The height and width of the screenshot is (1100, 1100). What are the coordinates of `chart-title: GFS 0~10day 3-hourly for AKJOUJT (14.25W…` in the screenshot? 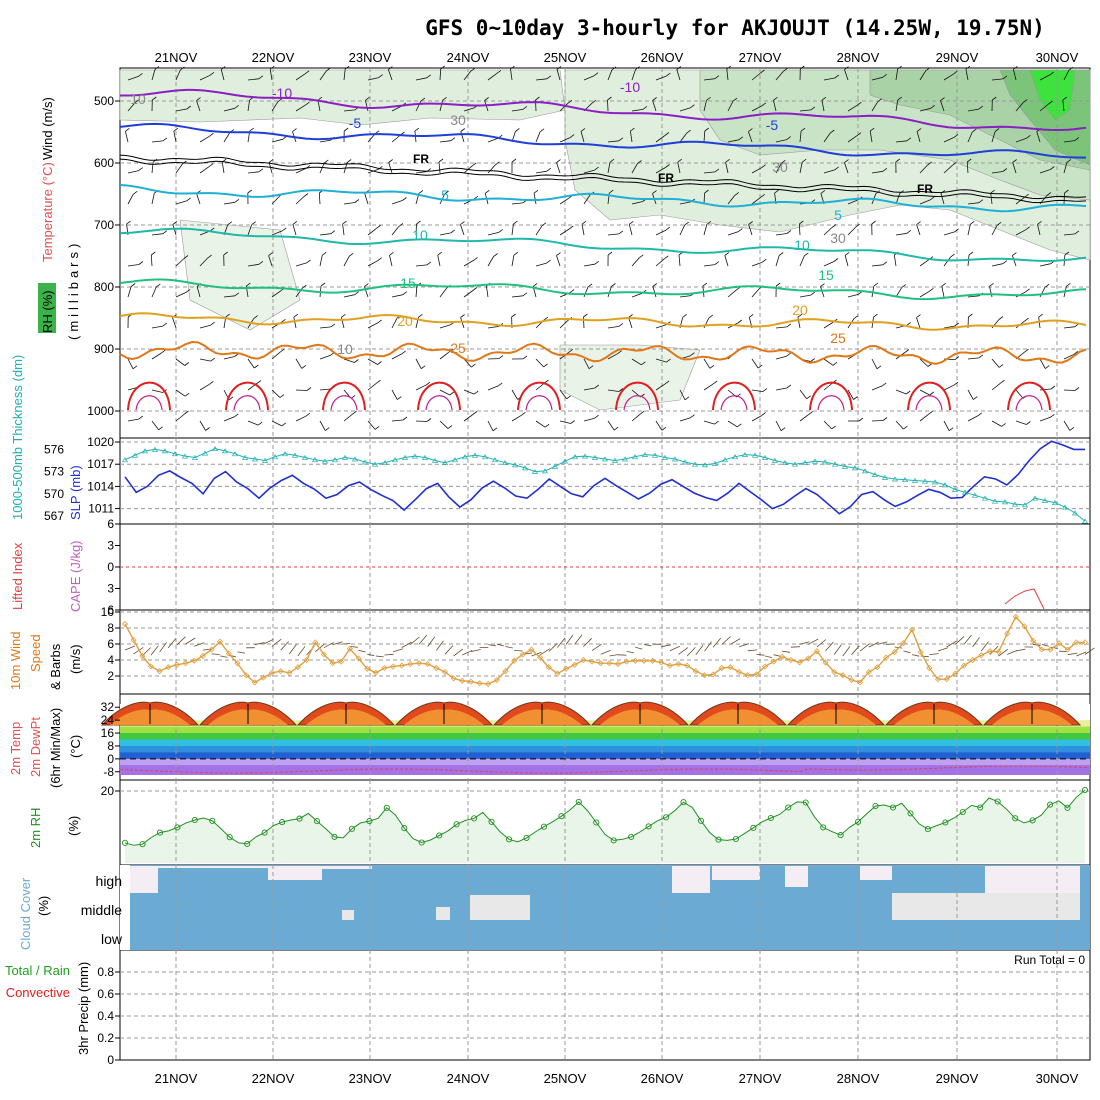 It's located at (735, 28).